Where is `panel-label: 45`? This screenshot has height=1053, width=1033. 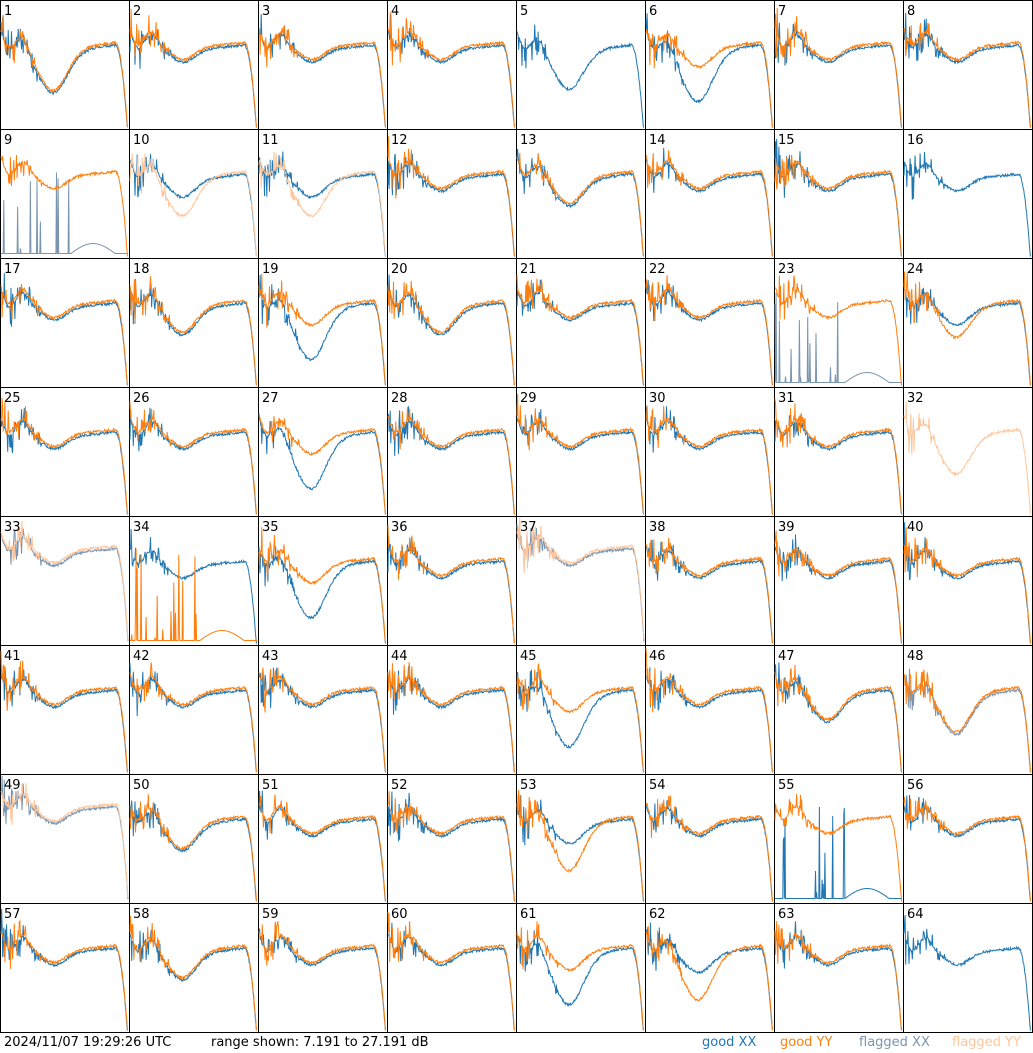 panel-label: 45 is located at coordinates (528, 656).